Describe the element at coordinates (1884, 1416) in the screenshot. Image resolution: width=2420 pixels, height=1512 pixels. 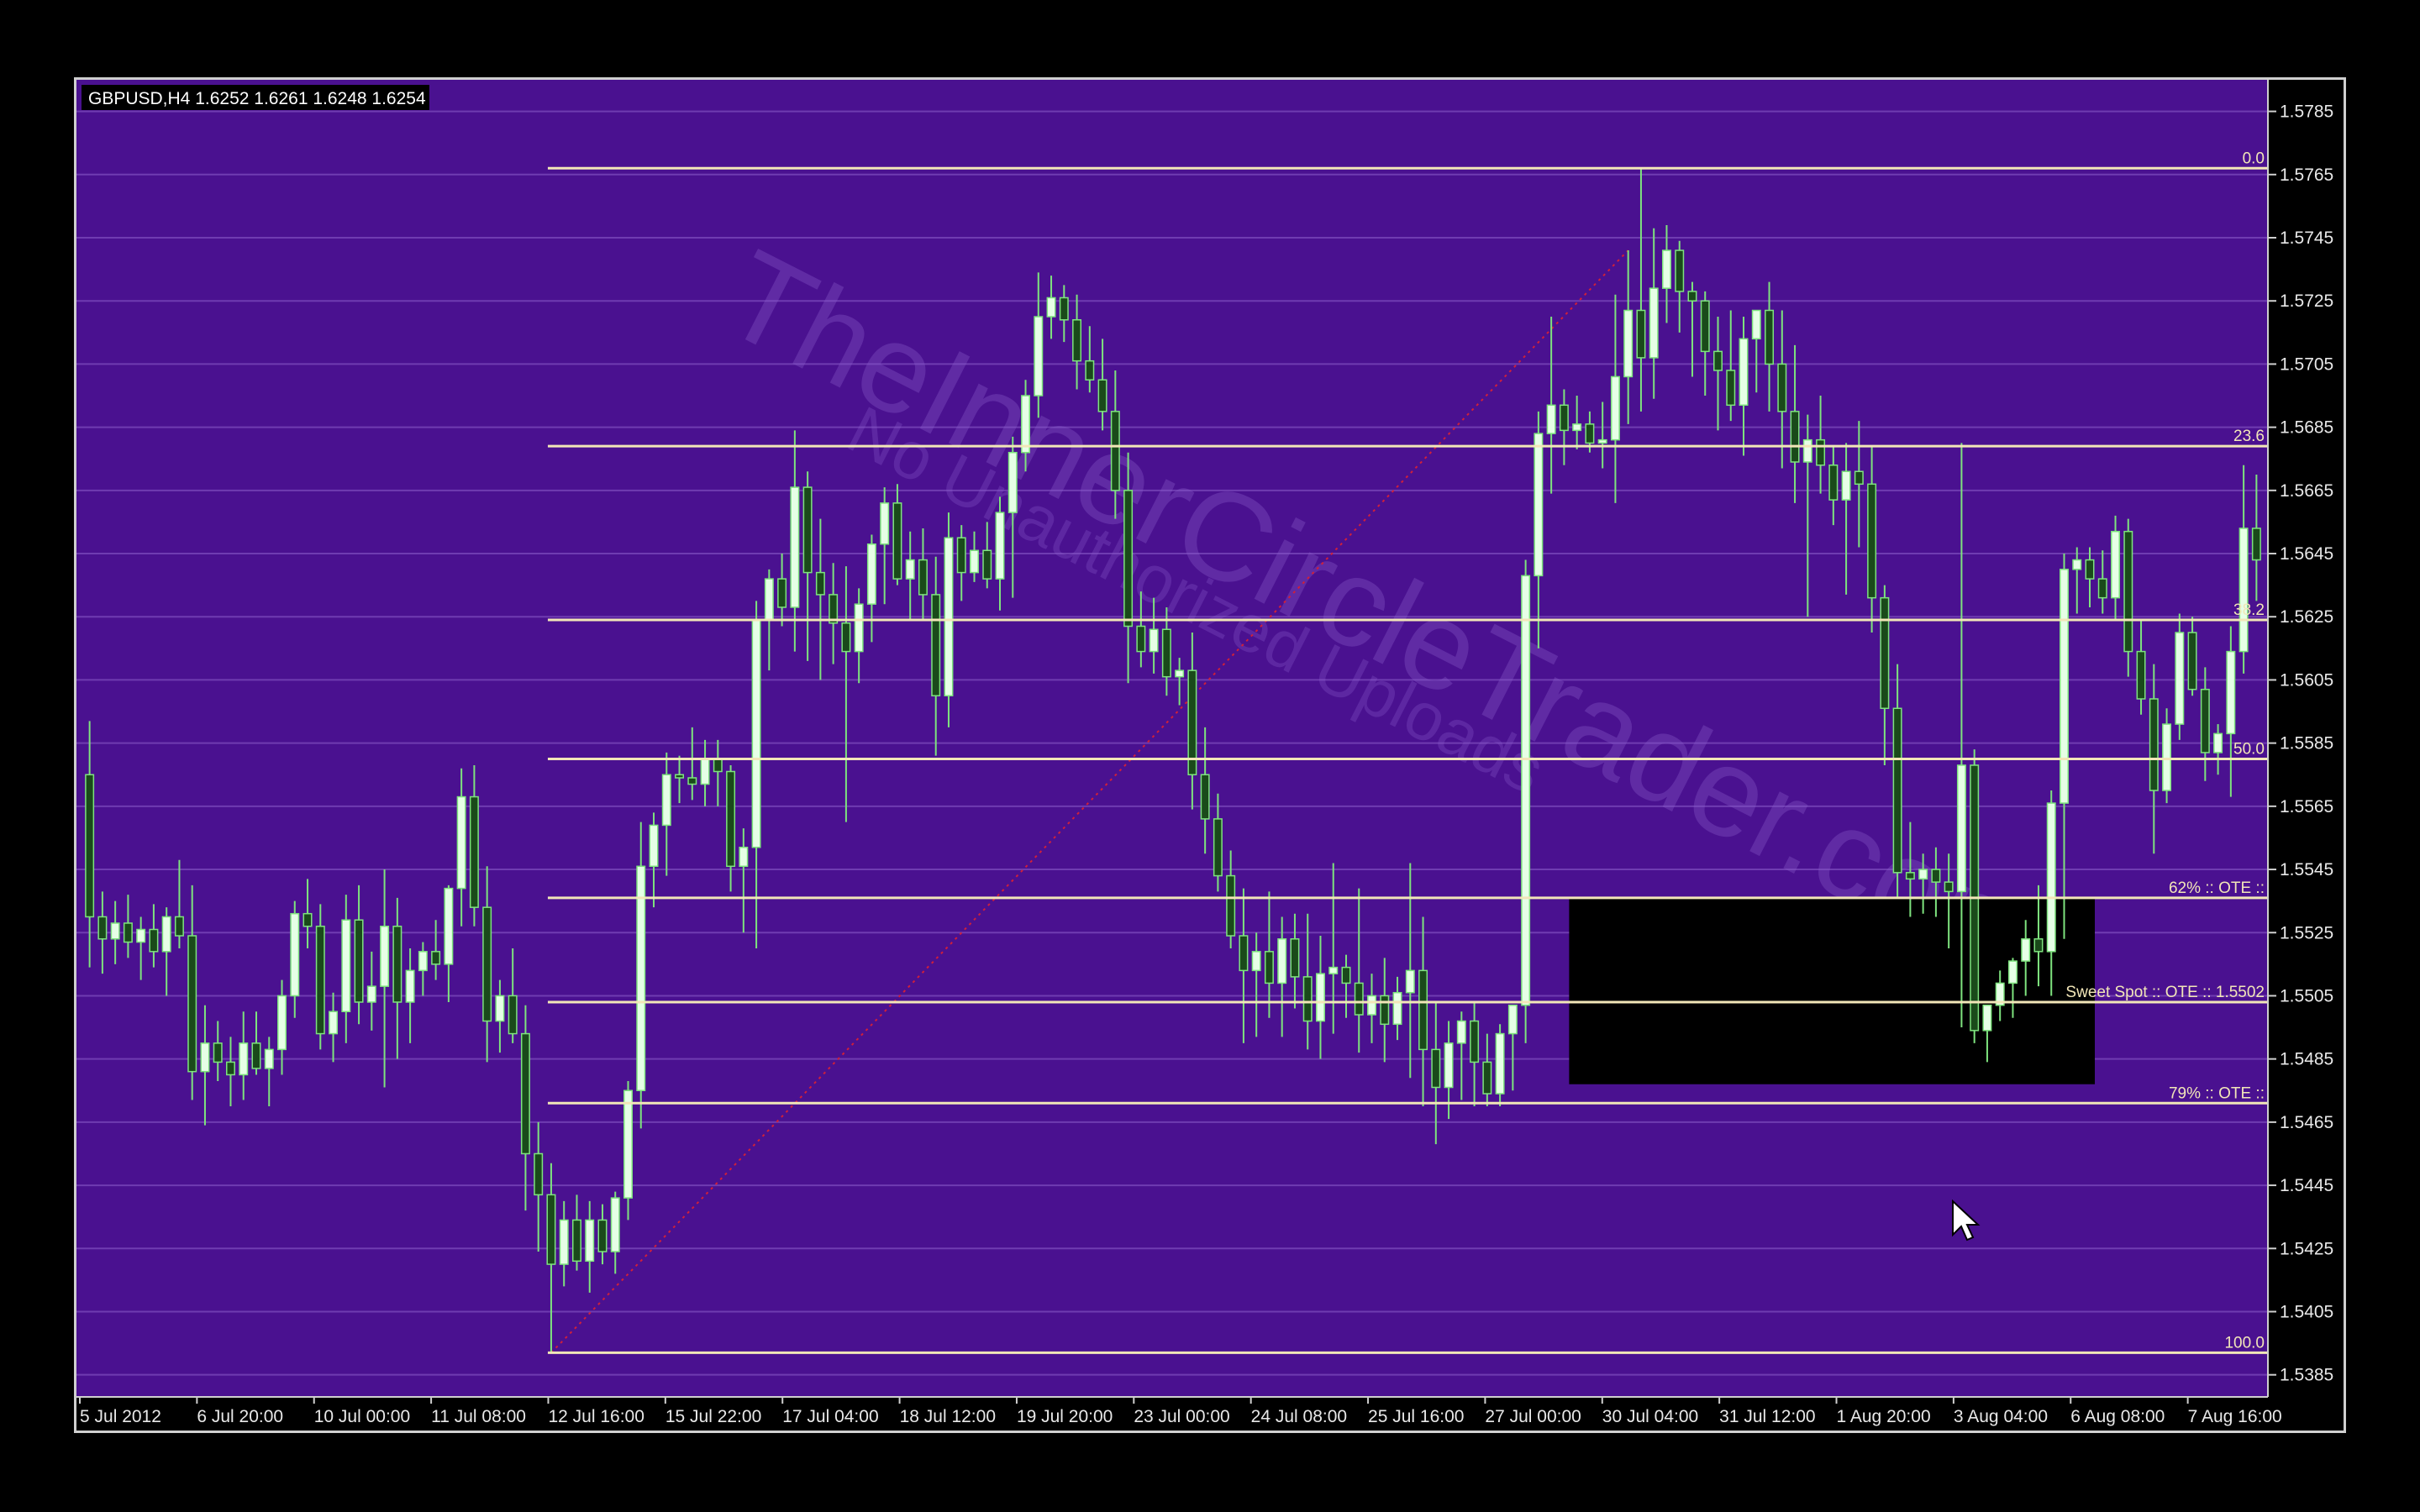
I see `time-tick-label: 1 Aug 20:00` at that location.